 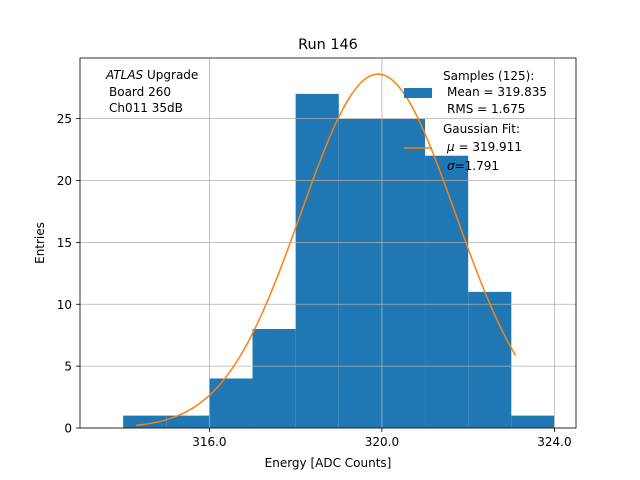 I want to click on legend-fit-sigma: σ=1.791, so click(x=473, y=166).